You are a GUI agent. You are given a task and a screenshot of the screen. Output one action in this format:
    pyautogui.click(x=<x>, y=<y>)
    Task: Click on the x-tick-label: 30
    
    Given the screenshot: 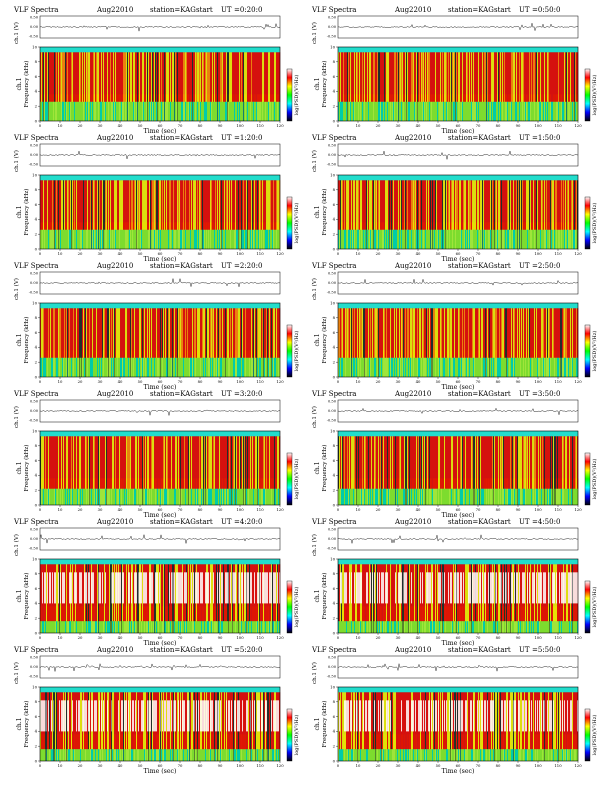 What is the action you would take?
    pyautogui.click(x=398, y=509)
    